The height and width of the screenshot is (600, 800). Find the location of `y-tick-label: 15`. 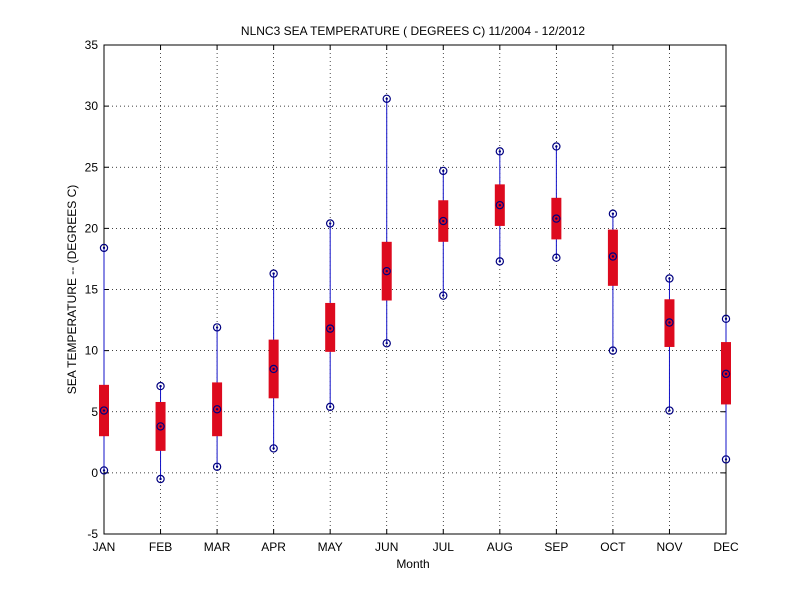

y-tick-label: 15 is located at coordinates (92, 290).